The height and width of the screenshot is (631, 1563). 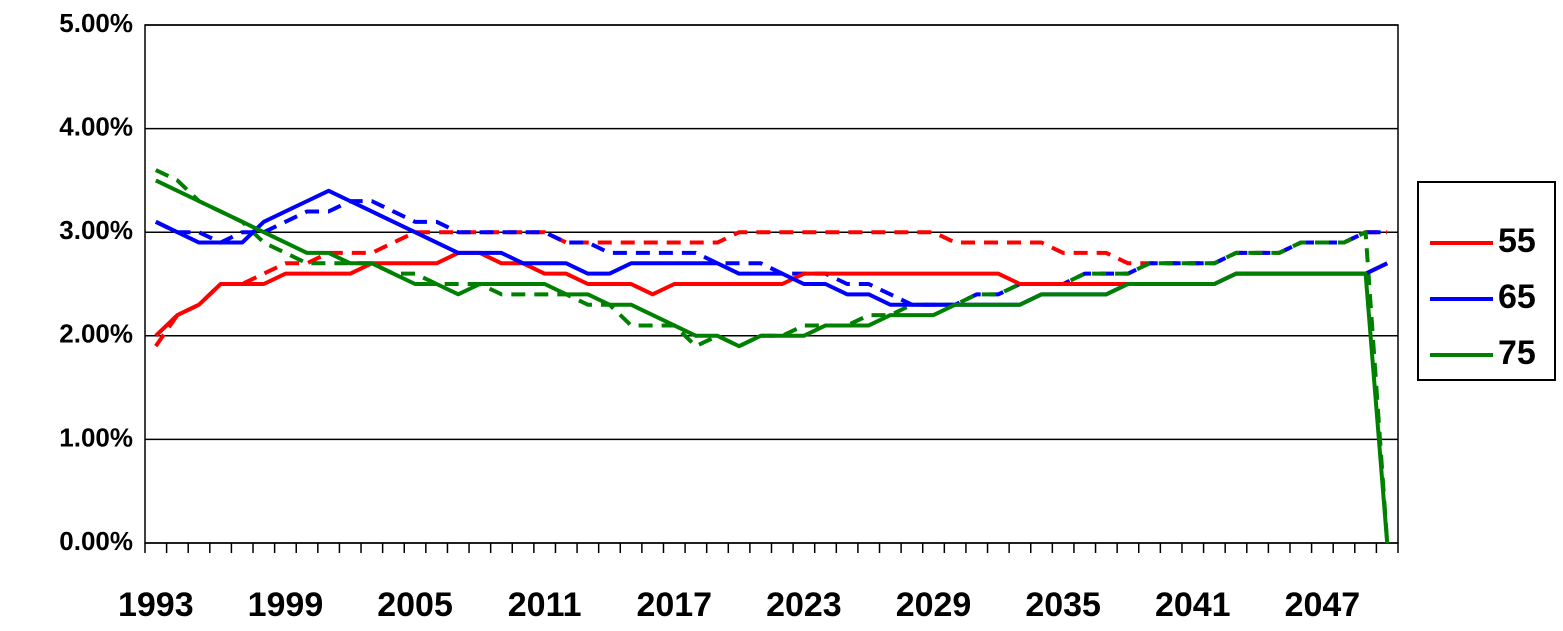 I want to click on x-tick-label: 2011, so click(x=545, y=605).